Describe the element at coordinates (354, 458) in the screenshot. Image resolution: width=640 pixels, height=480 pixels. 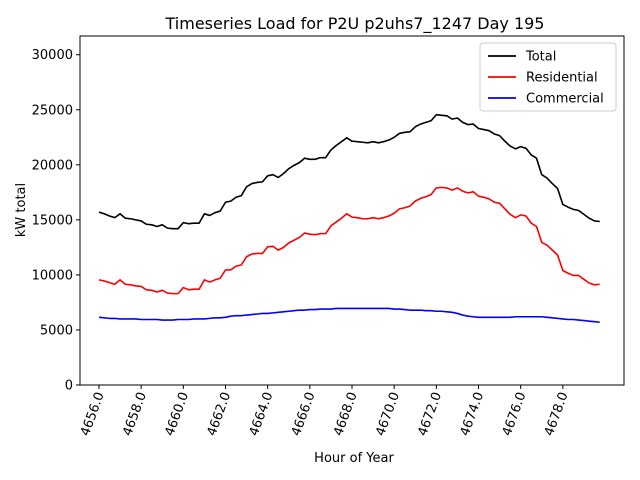
I see `x-axis-label: Hour of Year` at that location.